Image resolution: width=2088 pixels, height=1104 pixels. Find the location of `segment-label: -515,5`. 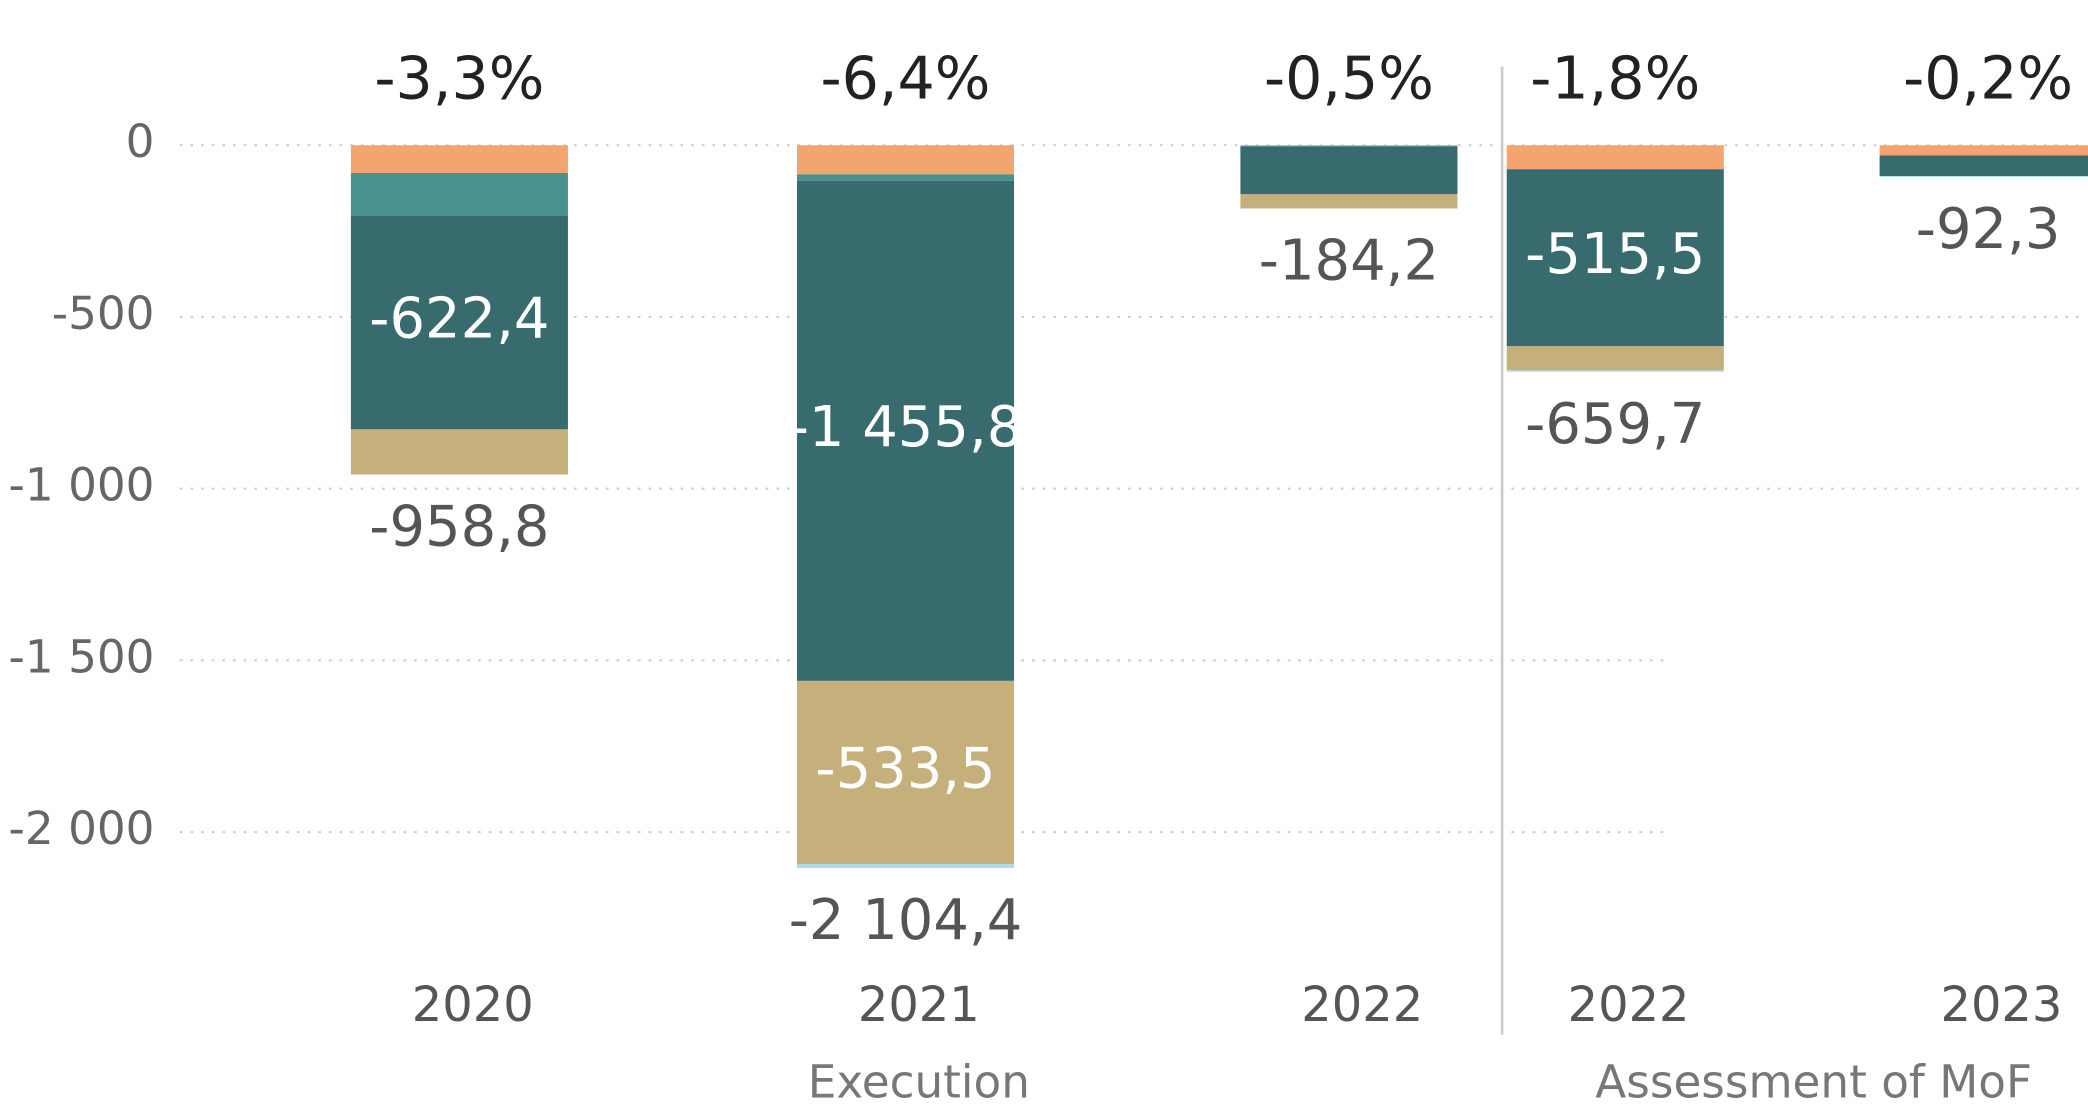

segment-label: -515,5 is located at coordinates (1615, 254).